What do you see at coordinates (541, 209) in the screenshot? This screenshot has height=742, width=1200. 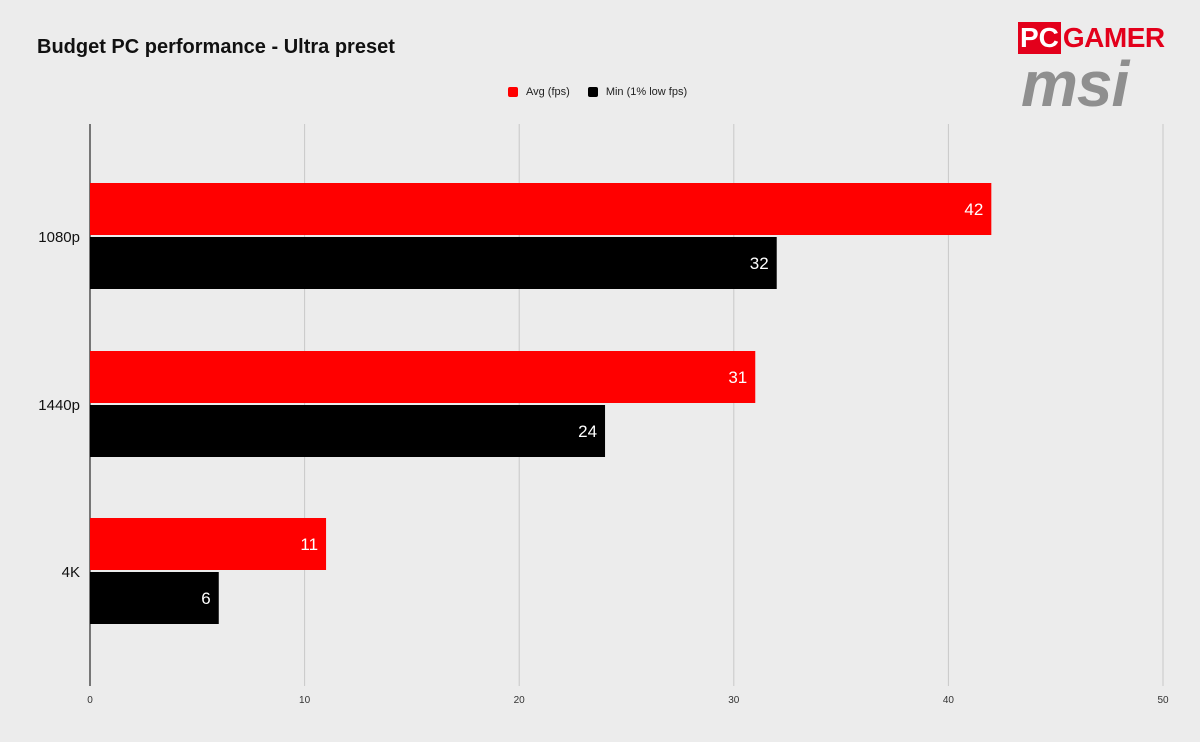 I see `bar-avg-1080p` at bounding box center [541, 209].